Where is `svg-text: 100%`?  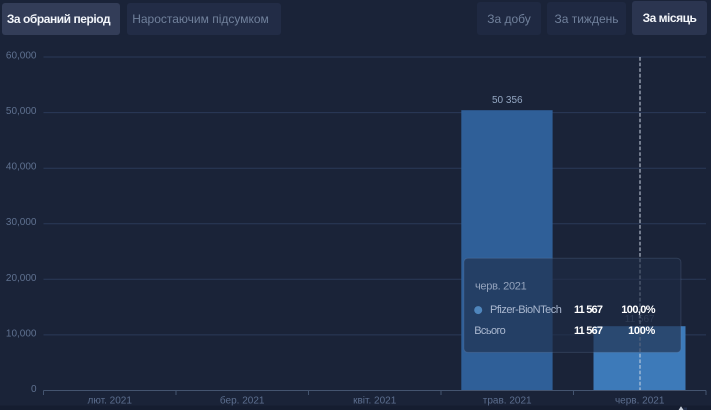
svg-text: 100% is located at coordinates (641, 331).